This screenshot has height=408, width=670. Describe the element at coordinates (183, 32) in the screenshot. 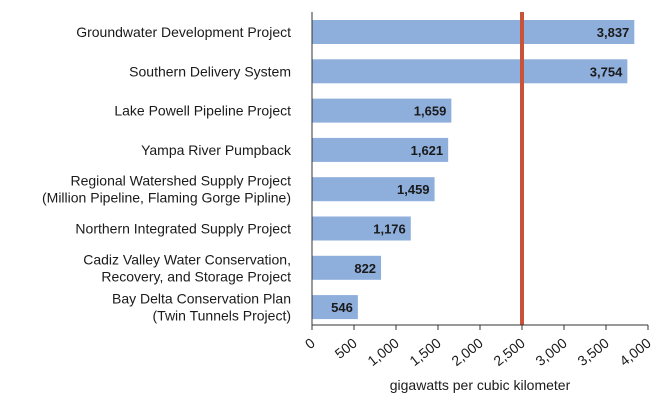

I see `category-label: Groundwater Development Project` at that location.